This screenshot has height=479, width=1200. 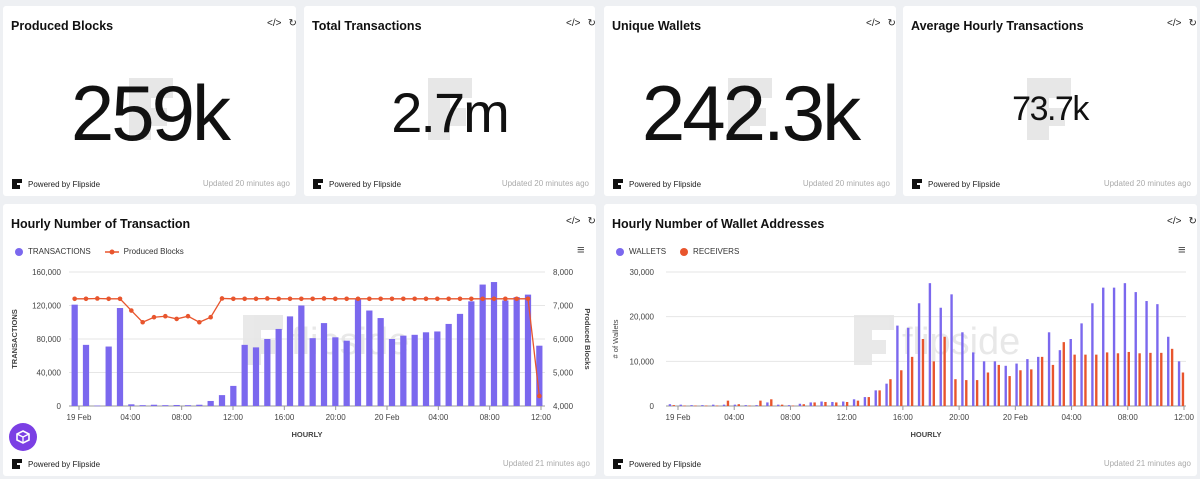 What do you see at coordinates (1015, 417) in the screenshot?
I see `x-tick-label: 20 Feb` at bounding box center [1015, 417].